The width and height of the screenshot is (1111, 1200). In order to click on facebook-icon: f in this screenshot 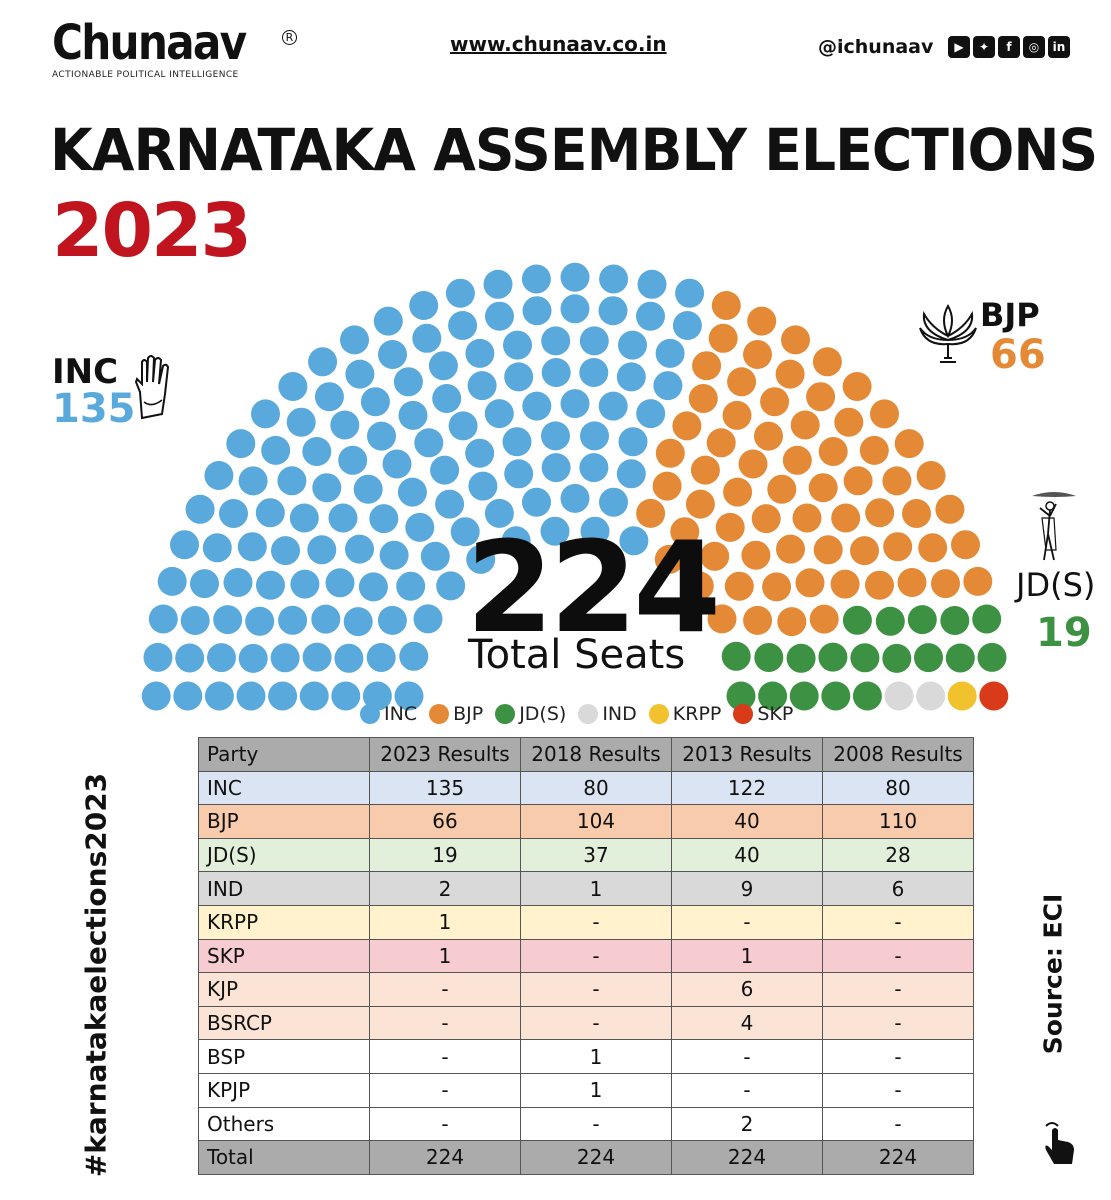, I will do `click(1009, 47)`.